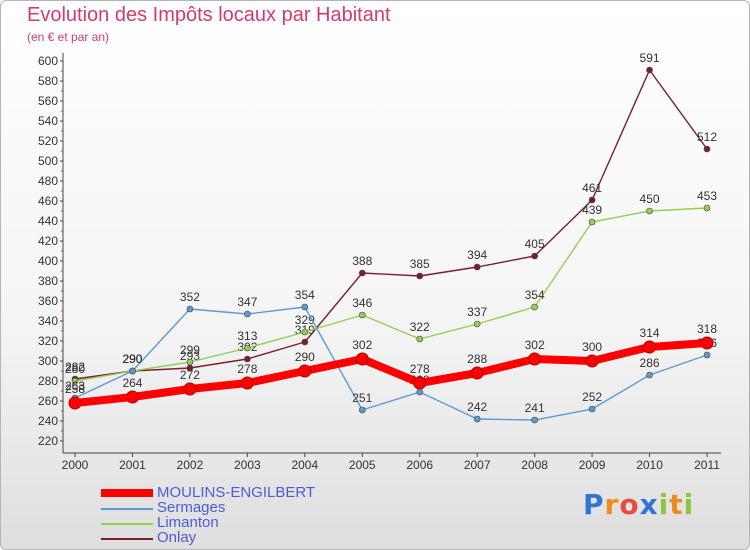 This screenshot has width=750, height=550. I want to click on data-label-limanton: 313, so click(247, 336).